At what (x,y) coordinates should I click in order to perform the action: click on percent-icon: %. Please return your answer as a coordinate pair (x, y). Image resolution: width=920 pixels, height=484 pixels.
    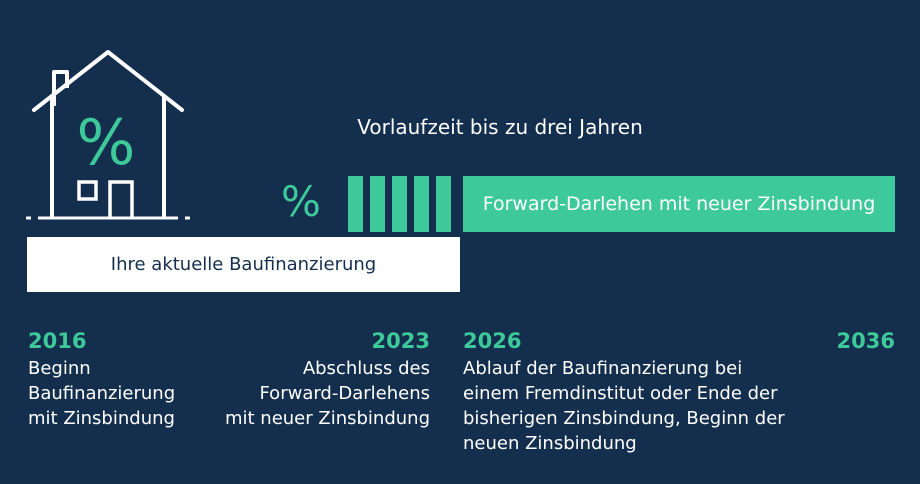
    Looking at the image, I should click on (301, 201).